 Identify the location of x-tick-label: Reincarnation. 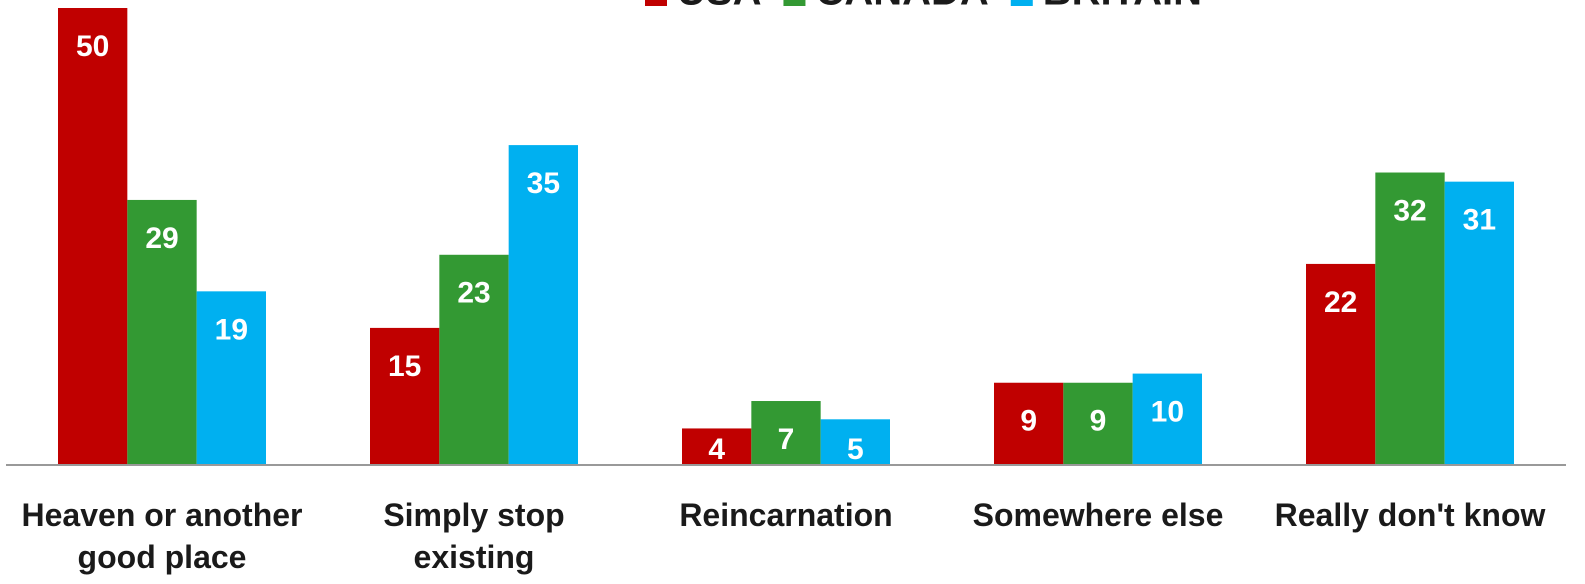
(786, 515).